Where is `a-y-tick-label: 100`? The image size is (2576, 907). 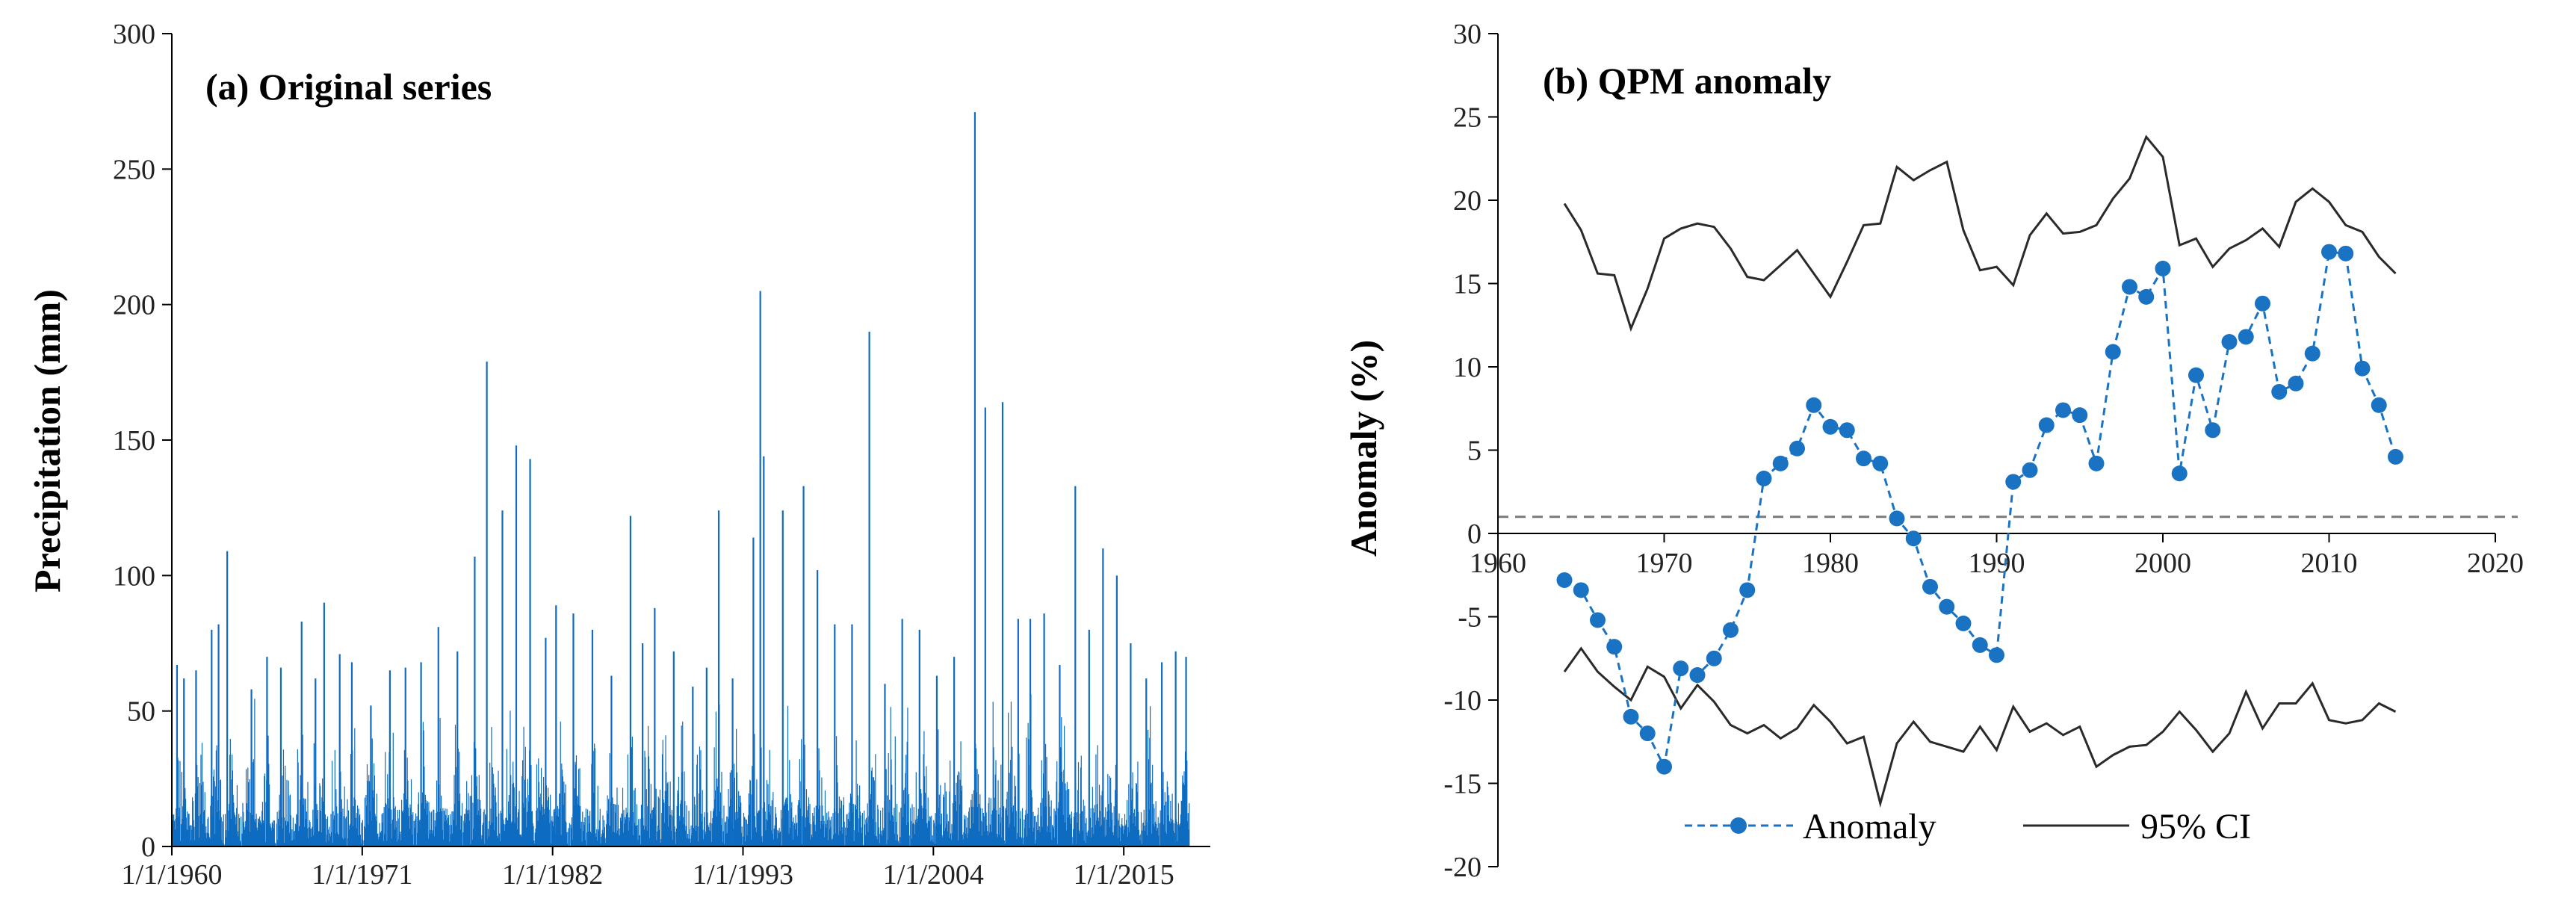 a-y-tick-label: 100 is located at coordinates (134, 576).